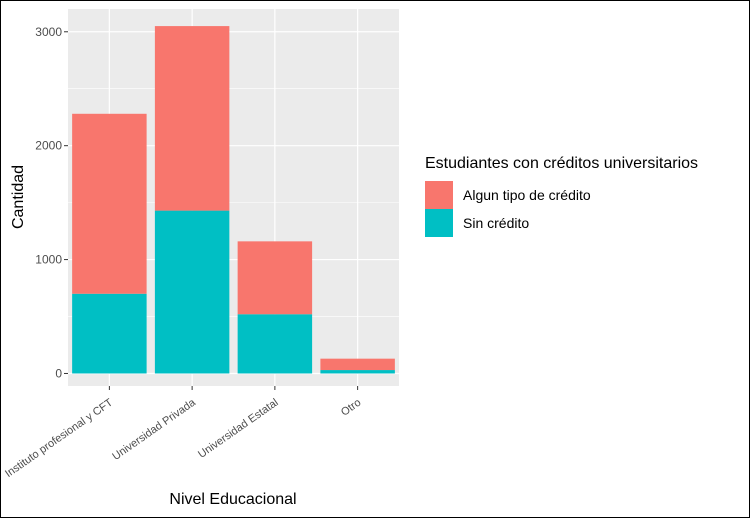  What do you see at coordinates (275, 278) in the screenshot?
I see `bar-algun-tipo-de-credito-universidad-estatal` at bounding box center [275, 278].